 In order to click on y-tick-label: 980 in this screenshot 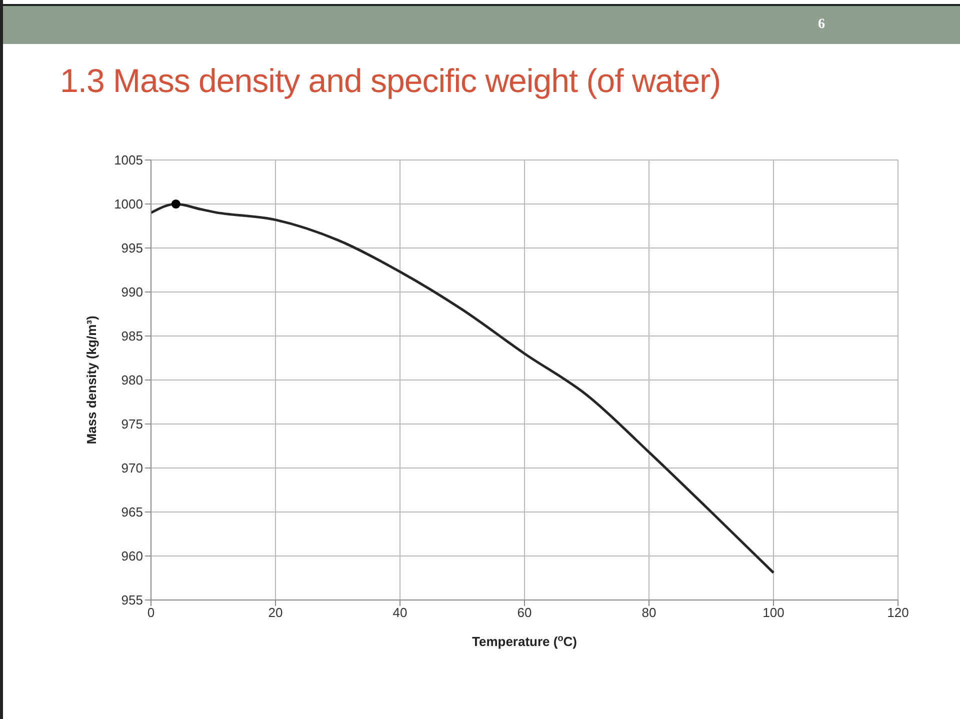, I will do `click(132, 380)`.